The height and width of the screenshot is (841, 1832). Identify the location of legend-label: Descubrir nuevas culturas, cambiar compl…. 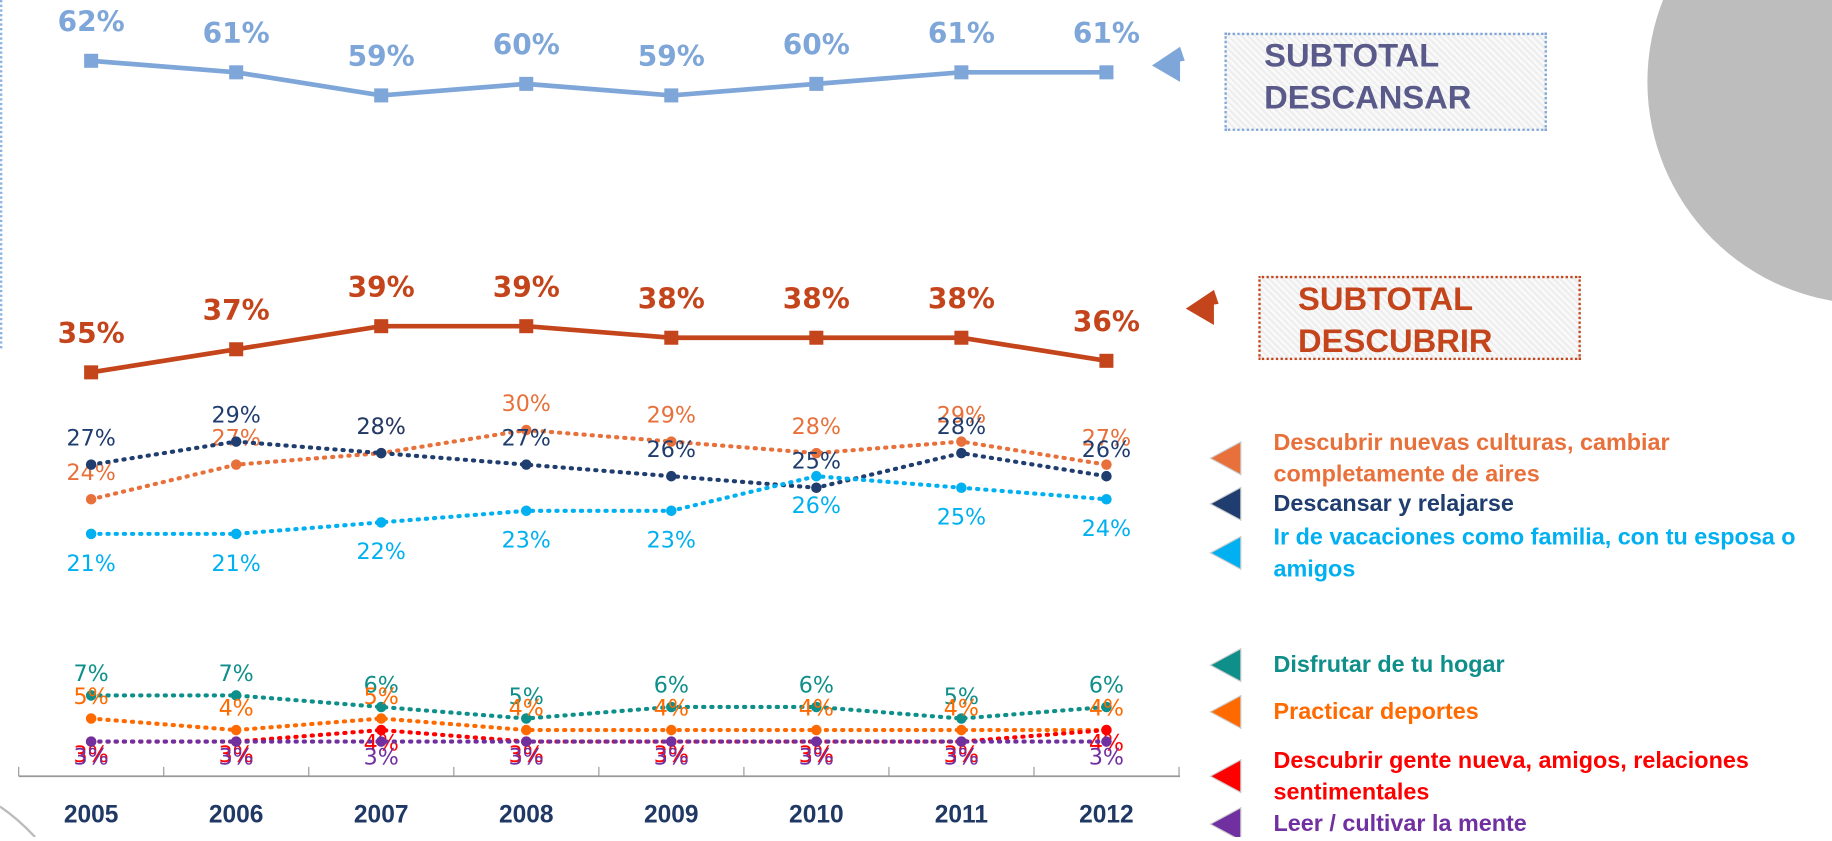
(1471, 459).